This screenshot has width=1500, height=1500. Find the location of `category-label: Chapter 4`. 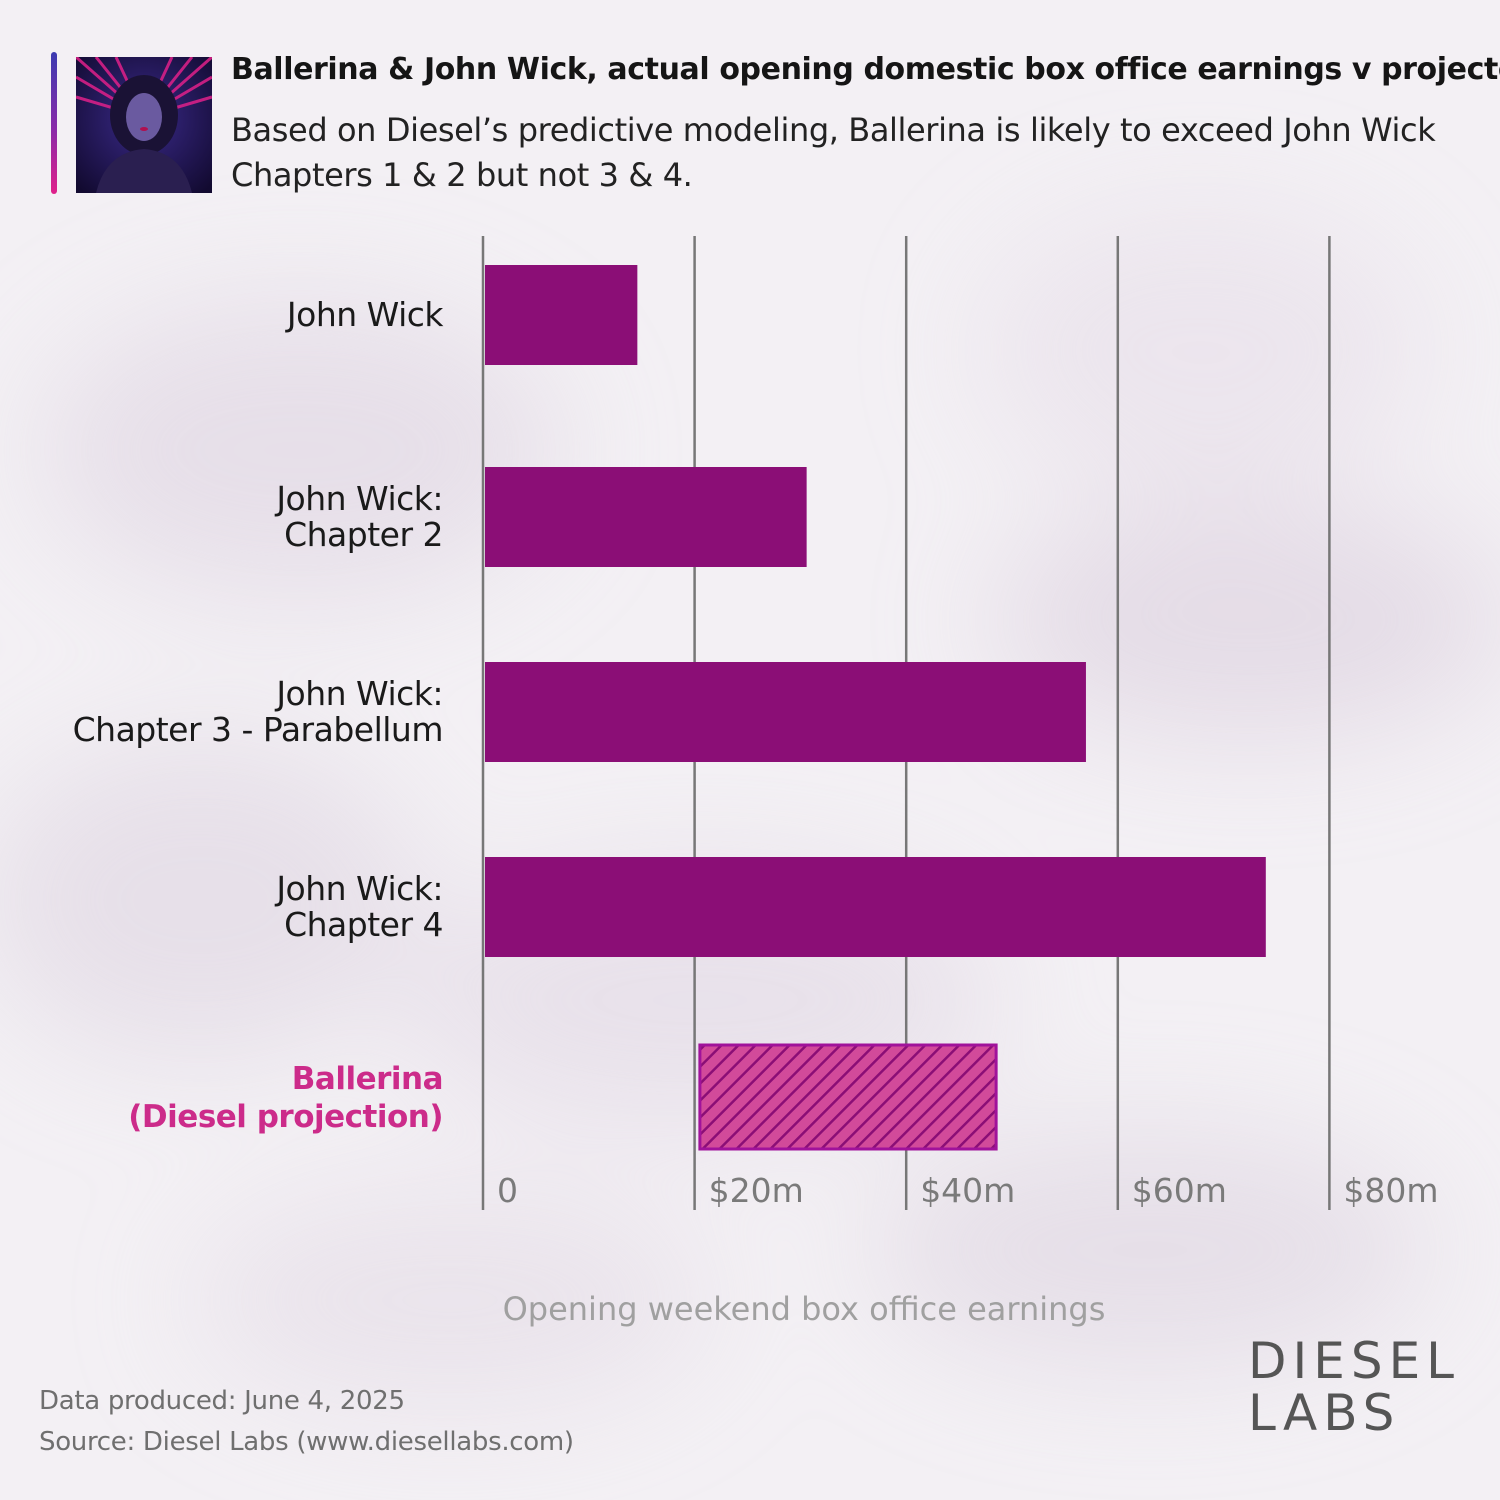

category-label: Chapter 4 is located at coordinates (363, 924).